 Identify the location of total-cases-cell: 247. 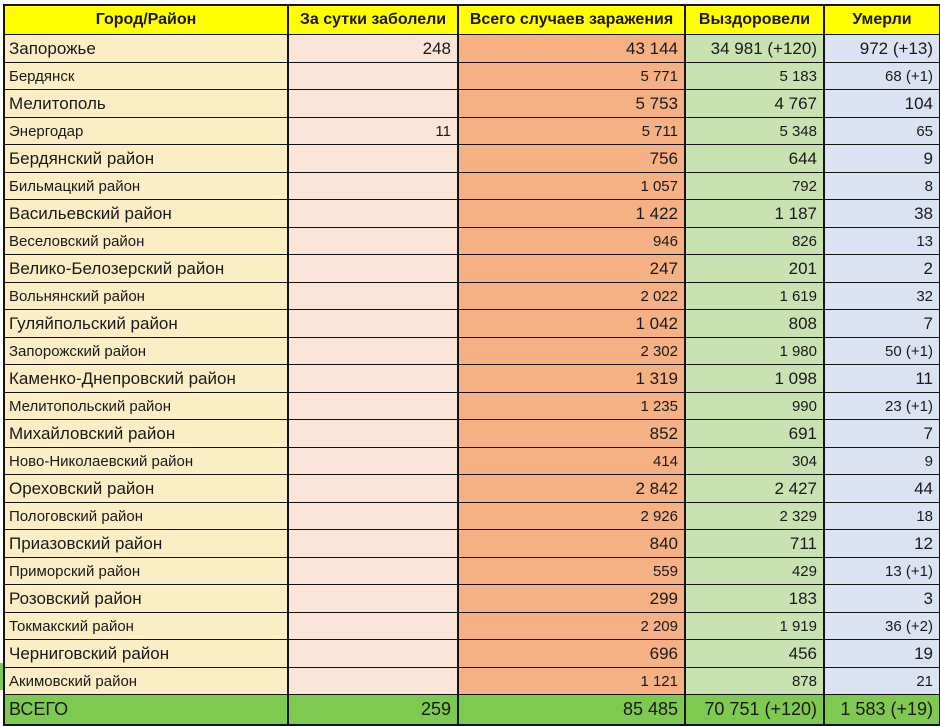
(571, 268).